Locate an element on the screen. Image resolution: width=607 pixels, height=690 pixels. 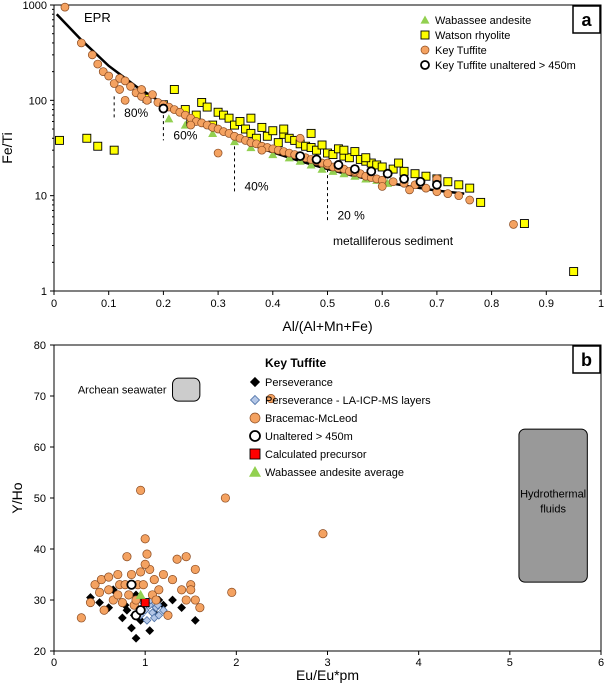
legend-label: Key Tuffite is located at coordinates (461, 51).